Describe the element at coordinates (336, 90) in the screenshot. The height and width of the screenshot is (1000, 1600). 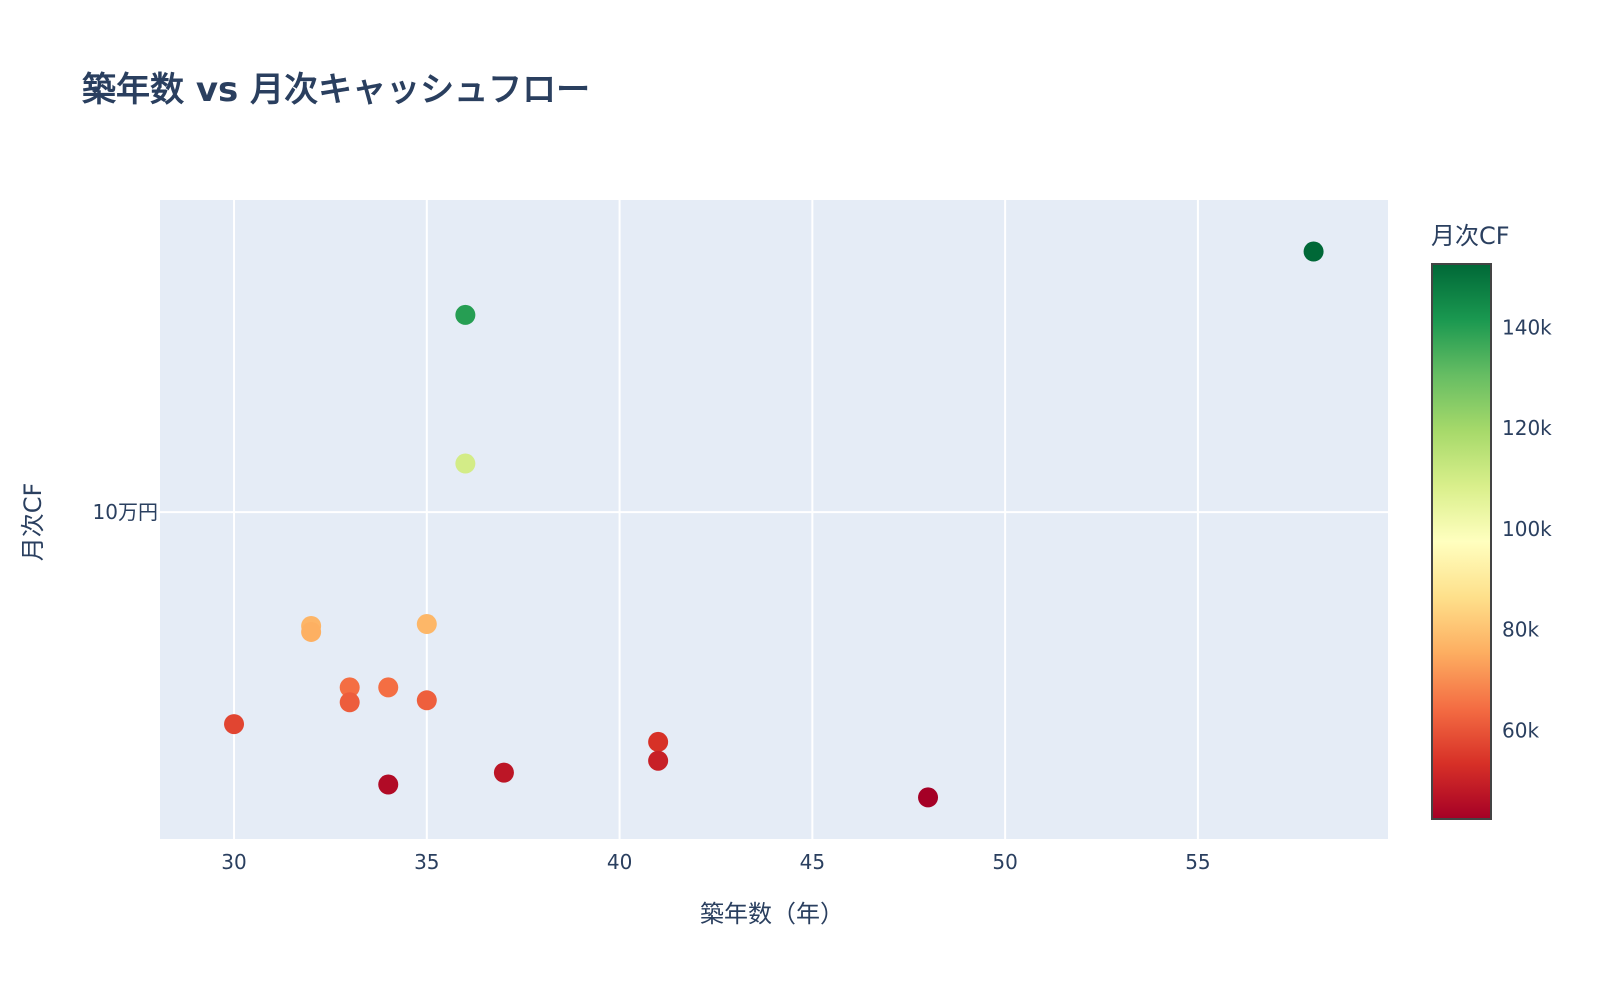
I see `chart-title: 築年数 vs 月次キャッシュフロー` at that location.